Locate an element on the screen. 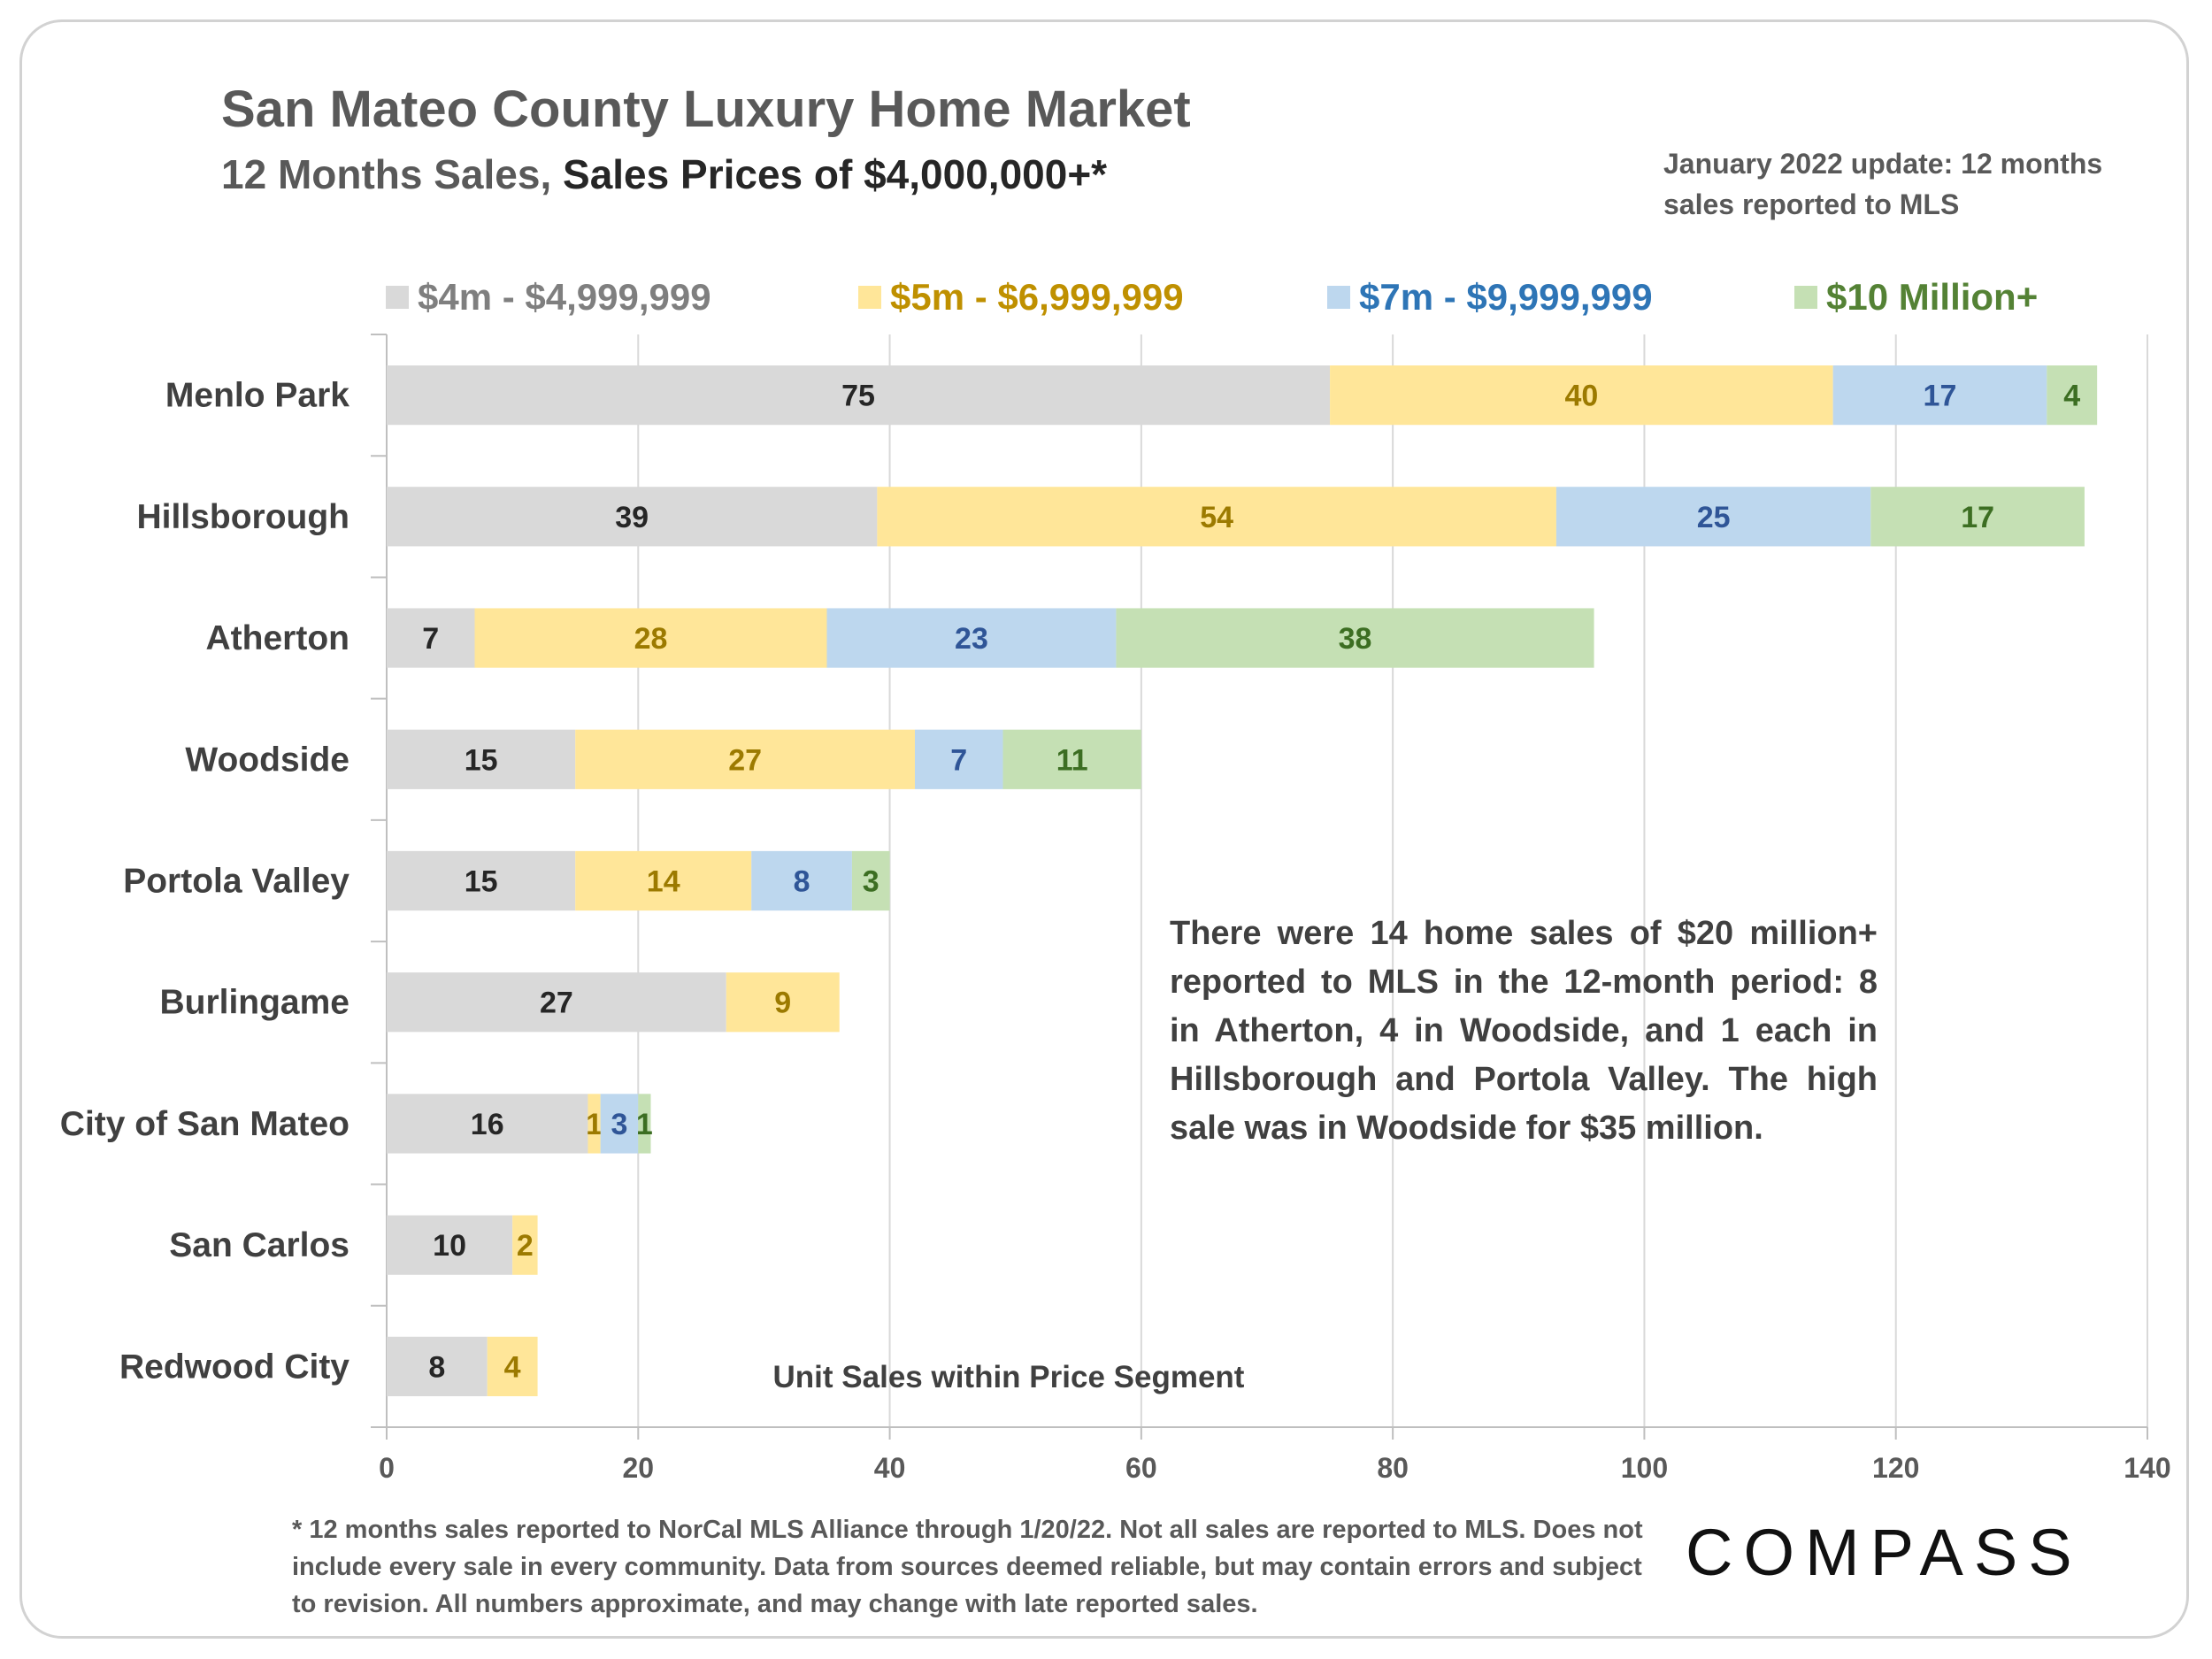  data-label: 28 is located at coordinates (651, 639).